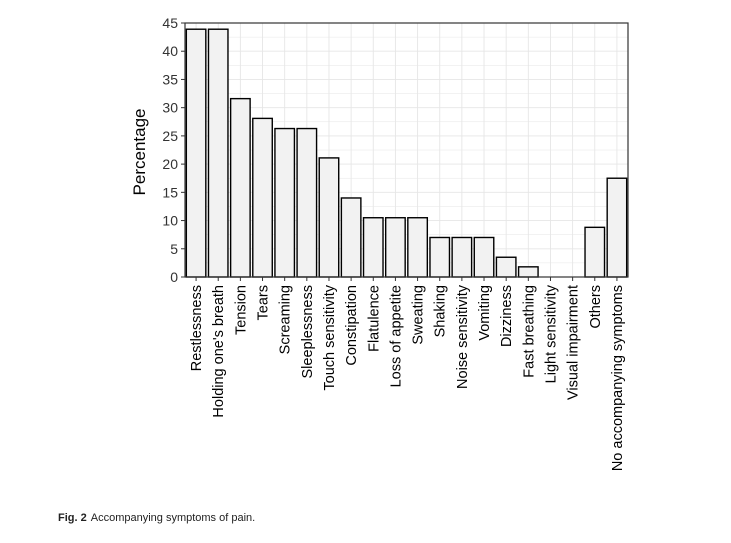 This screenshot has height=543, width=731. I want to click on x-tick-label: Vomiting, so click(485, 313).